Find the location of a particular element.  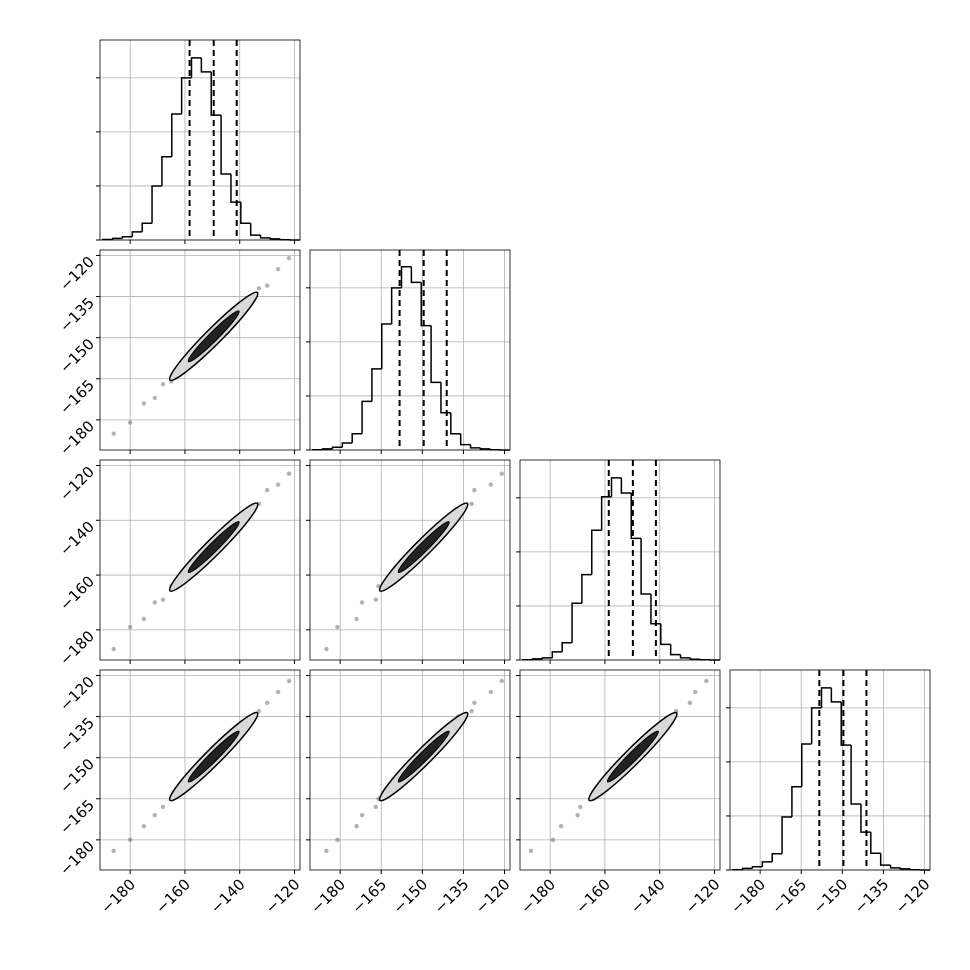

y-tick-label: −150 is located at coordinates (77, 356).